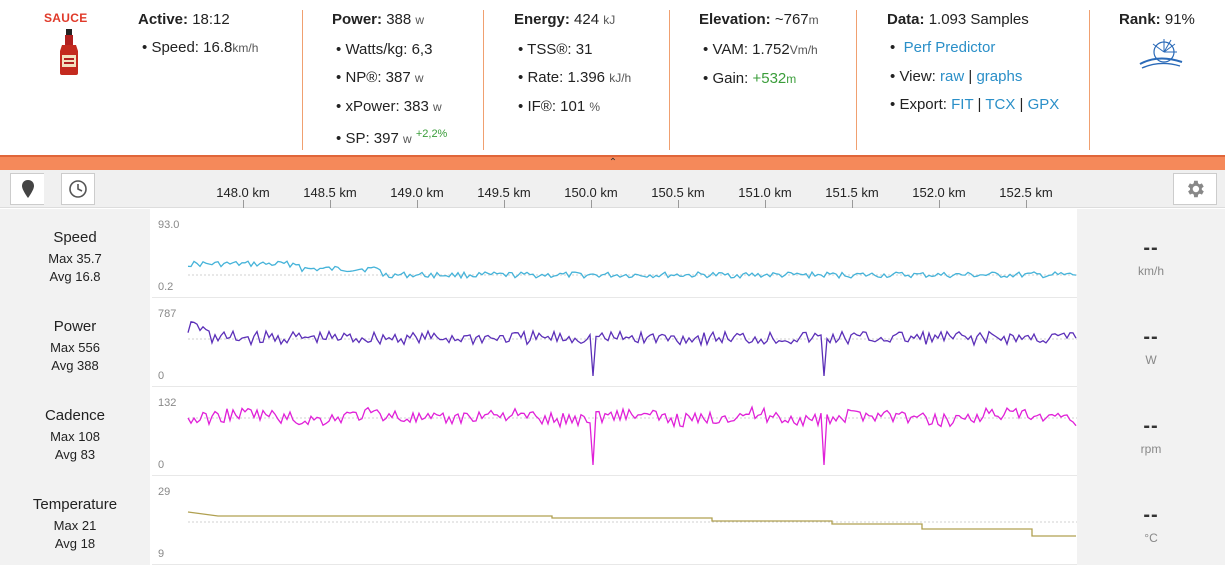  Describe the element at coordinates (565, 19) in the screenshot. I see `energy-stat: Energy: 424 kJ` at that location.